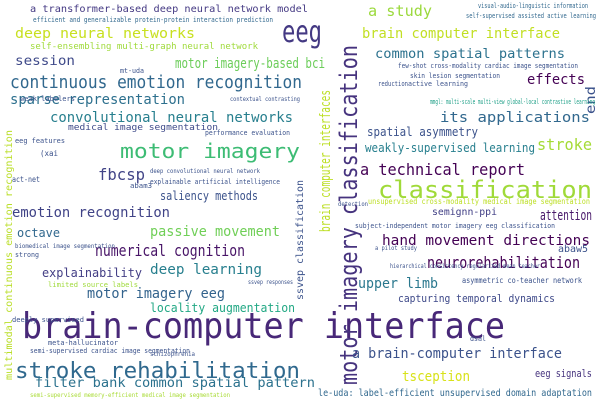 This screenshot has height=400, width=600. Describe the element at coordinates (175, 383) in the screenshot. I see `word: filter bank common spatial pattern` at that location.